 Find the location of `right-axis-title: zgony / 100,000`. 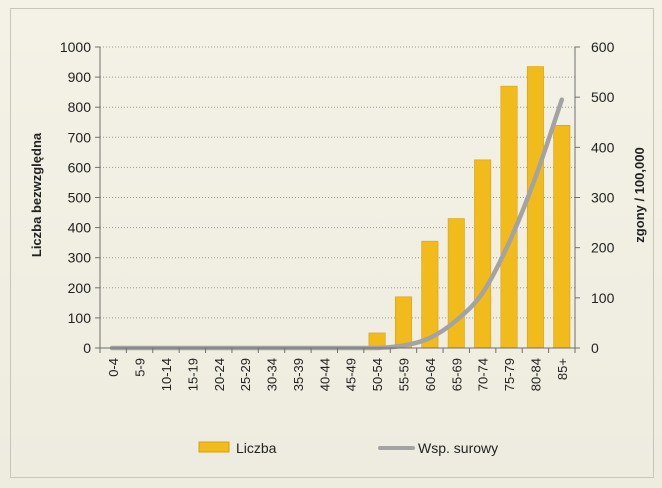

right-axis-title: zgony / 100,000 is located at coordinates (639, 194).